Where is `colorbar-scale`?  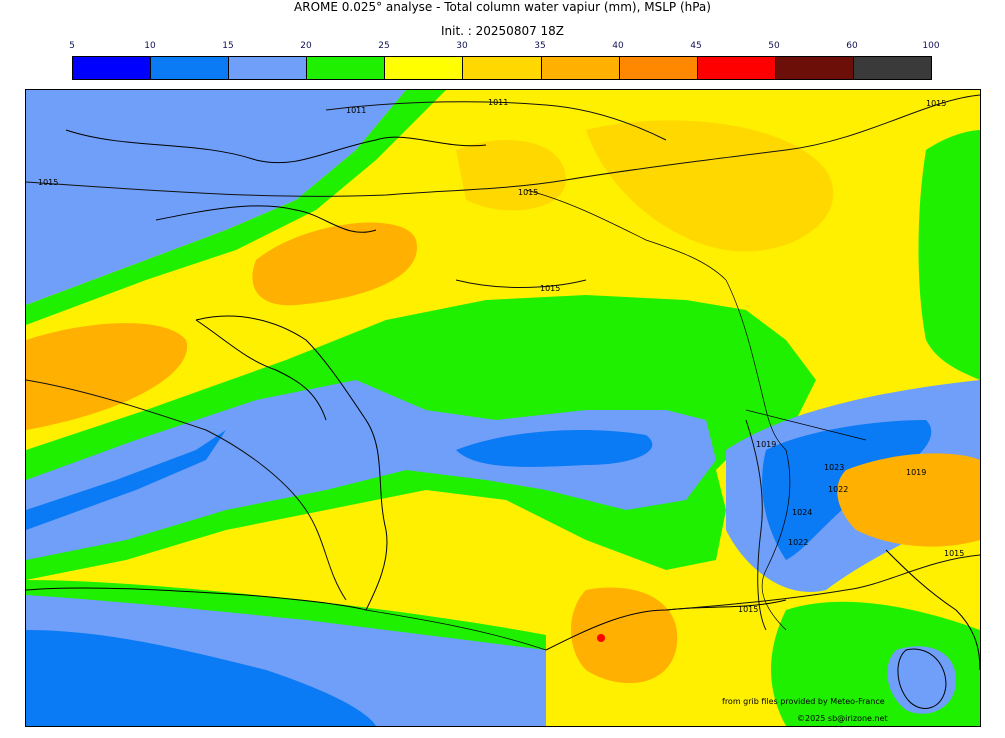 colorbar-scale is located at coordinates (502, 68).